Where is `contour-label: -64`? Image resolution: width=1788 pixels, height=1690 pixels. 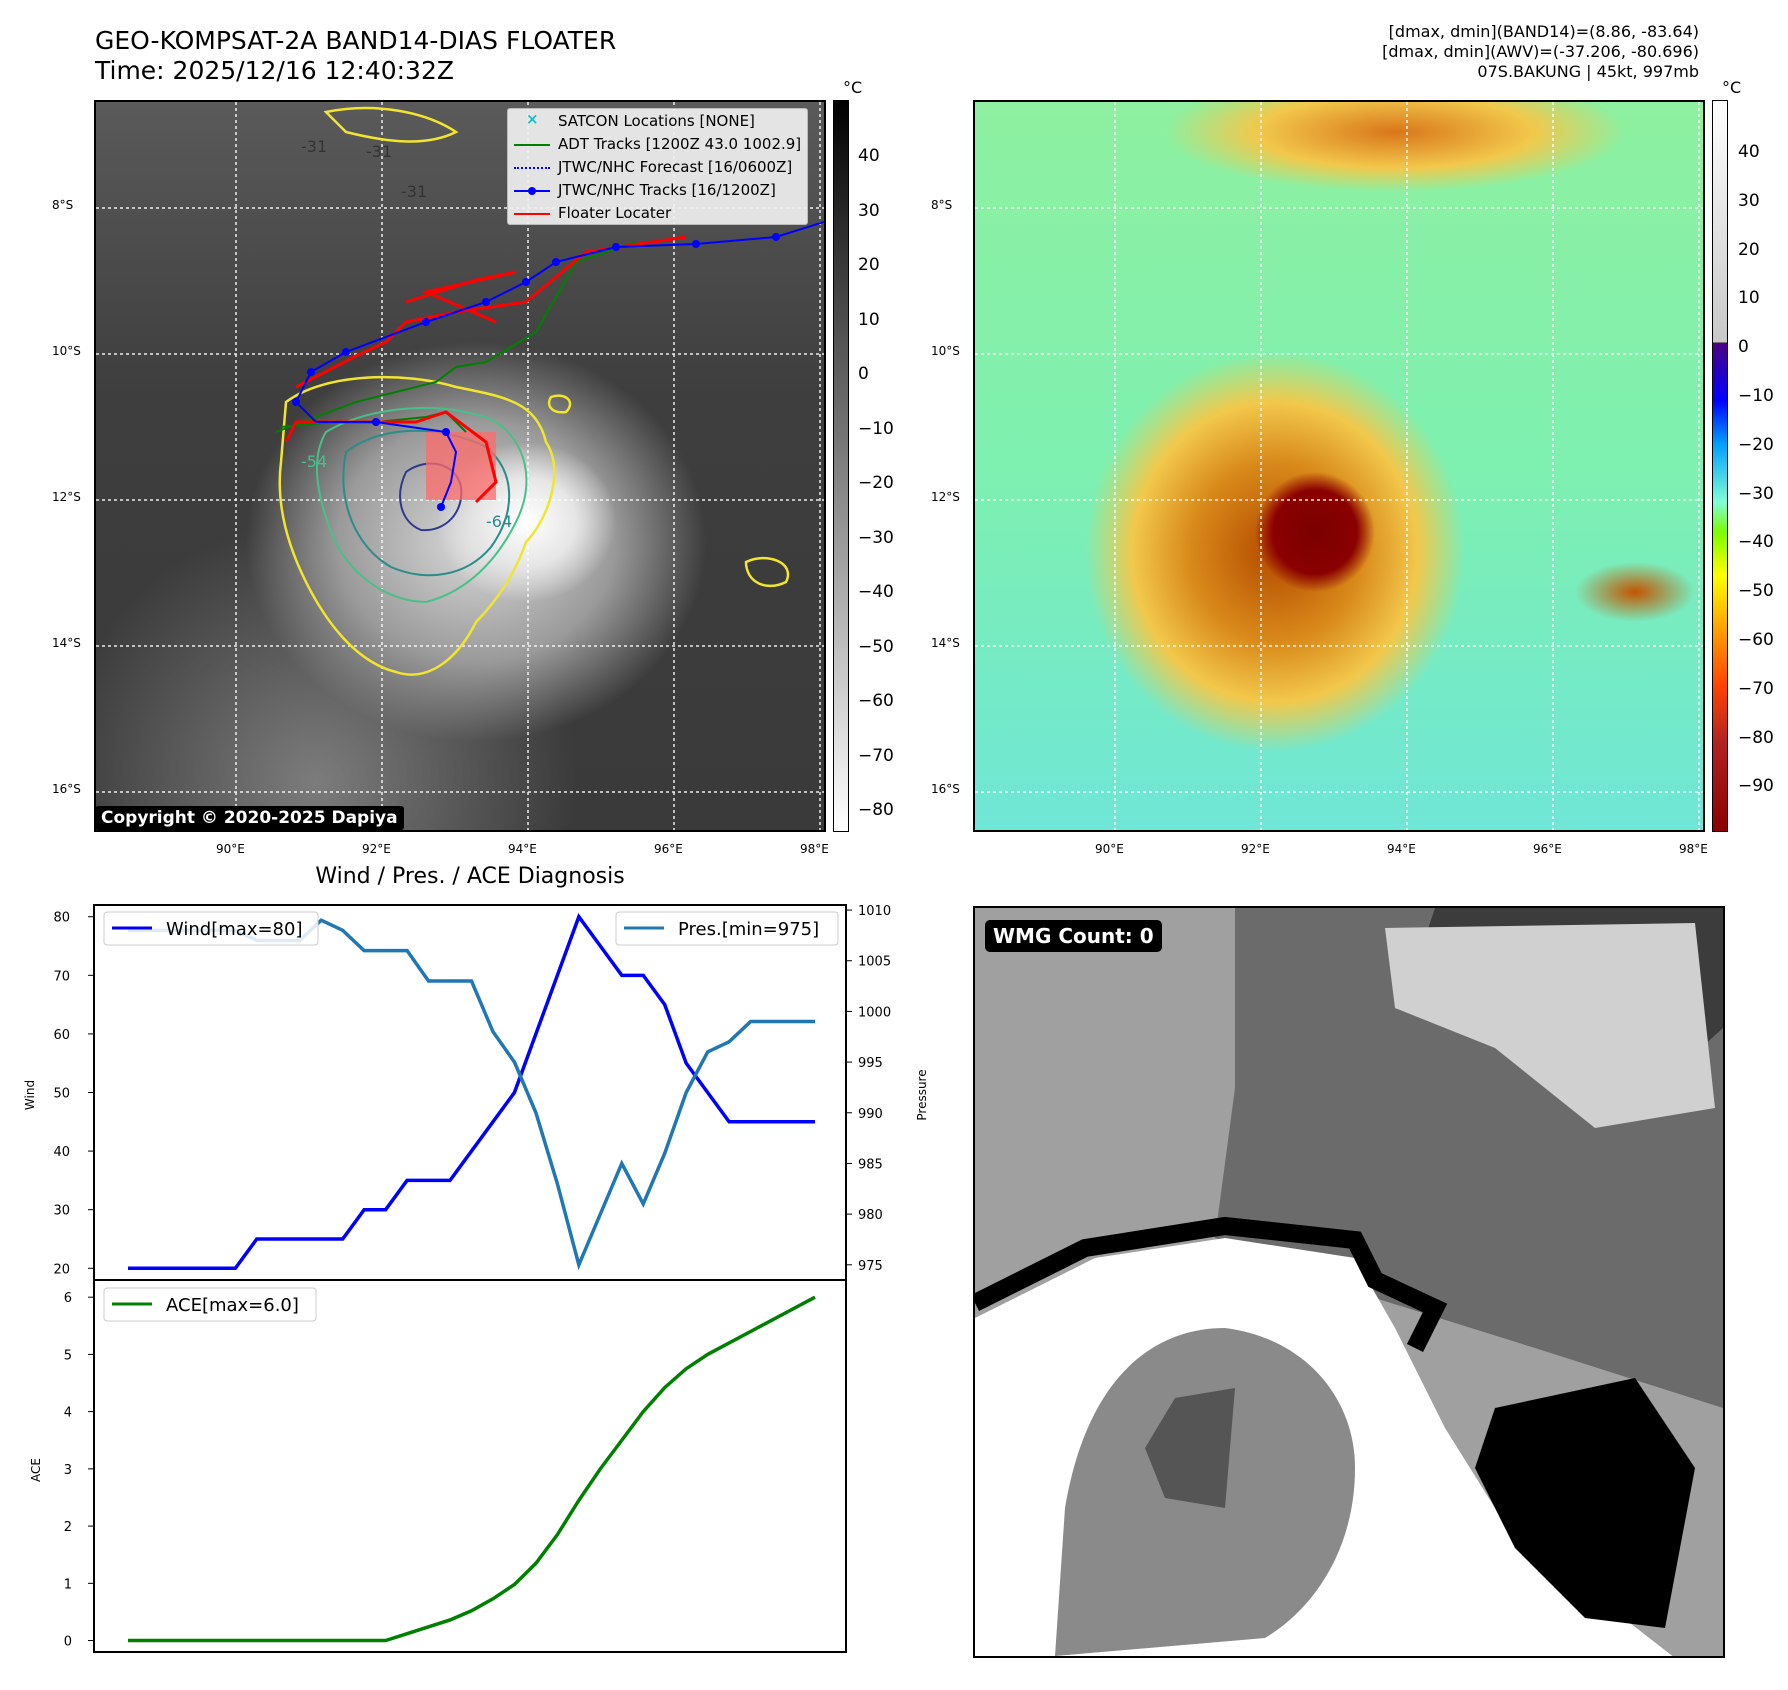 contour-label: -64 is located at coordinates (499, 521).